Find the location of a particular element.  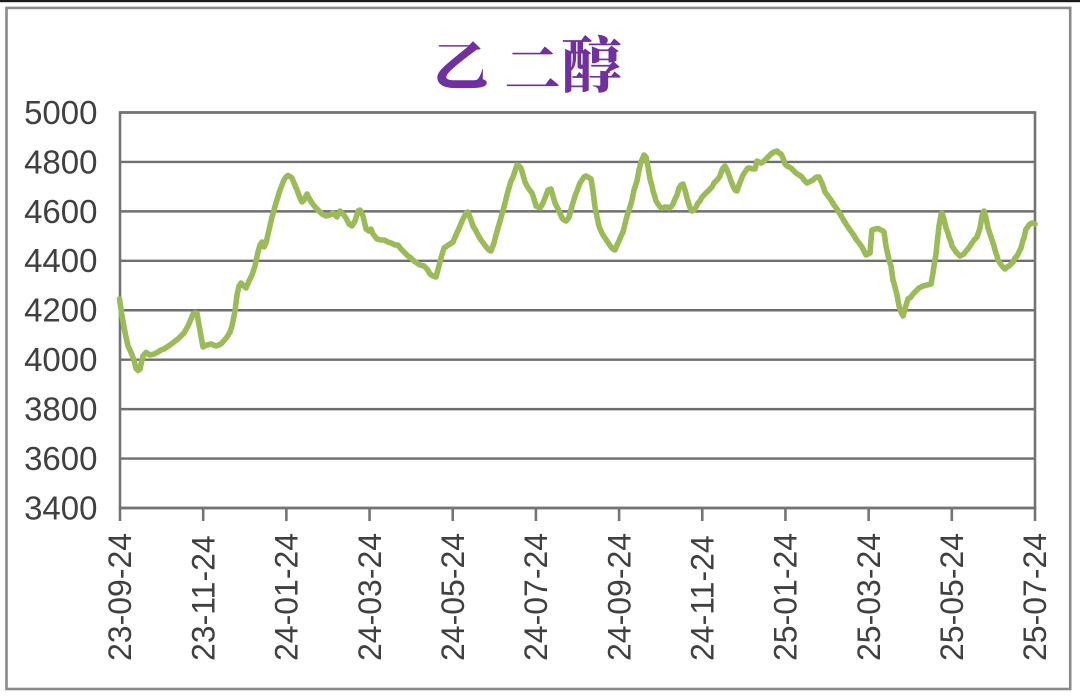

svg-text: 4000 is located at coordinates (60, 359).